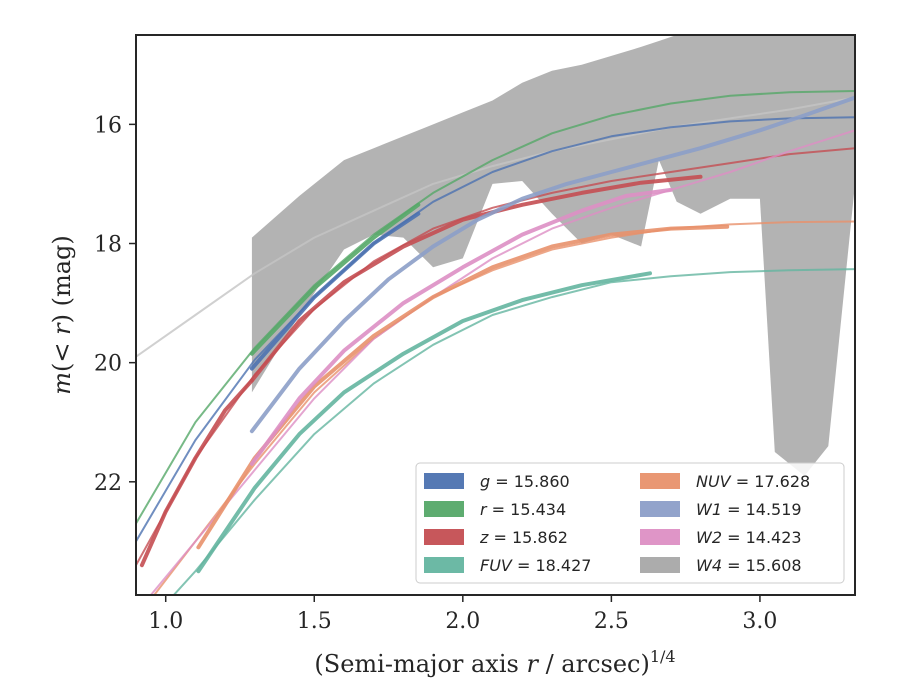 This screenshot has height=700, width=900. What do you see at coordinates (462, 621) in the screenshot?
I see `x-tick-label: 2.0` at bounding box center [462, 621].